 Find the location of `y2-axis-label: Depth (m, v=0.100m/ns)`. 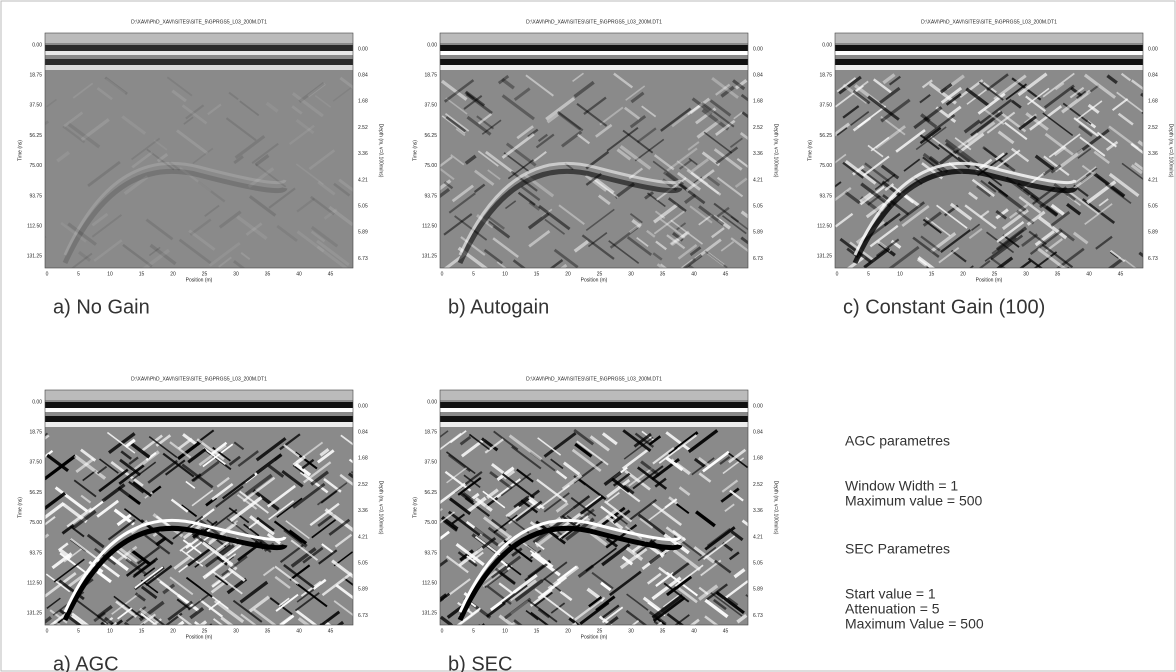

y2-axis-label: Depth (m, v=0.100m/ns) is located at coordinates (381, 508).